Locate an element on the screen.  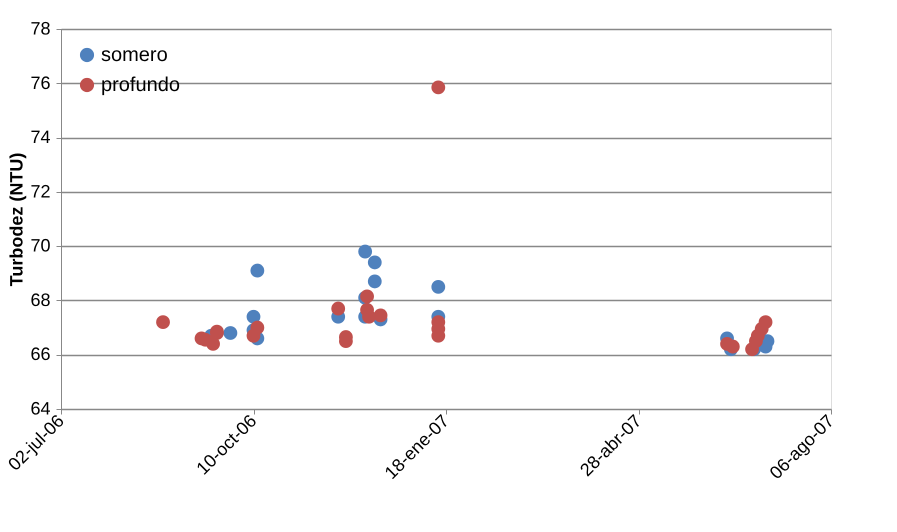
legend-label: somero is located at coordinates (134, 55).